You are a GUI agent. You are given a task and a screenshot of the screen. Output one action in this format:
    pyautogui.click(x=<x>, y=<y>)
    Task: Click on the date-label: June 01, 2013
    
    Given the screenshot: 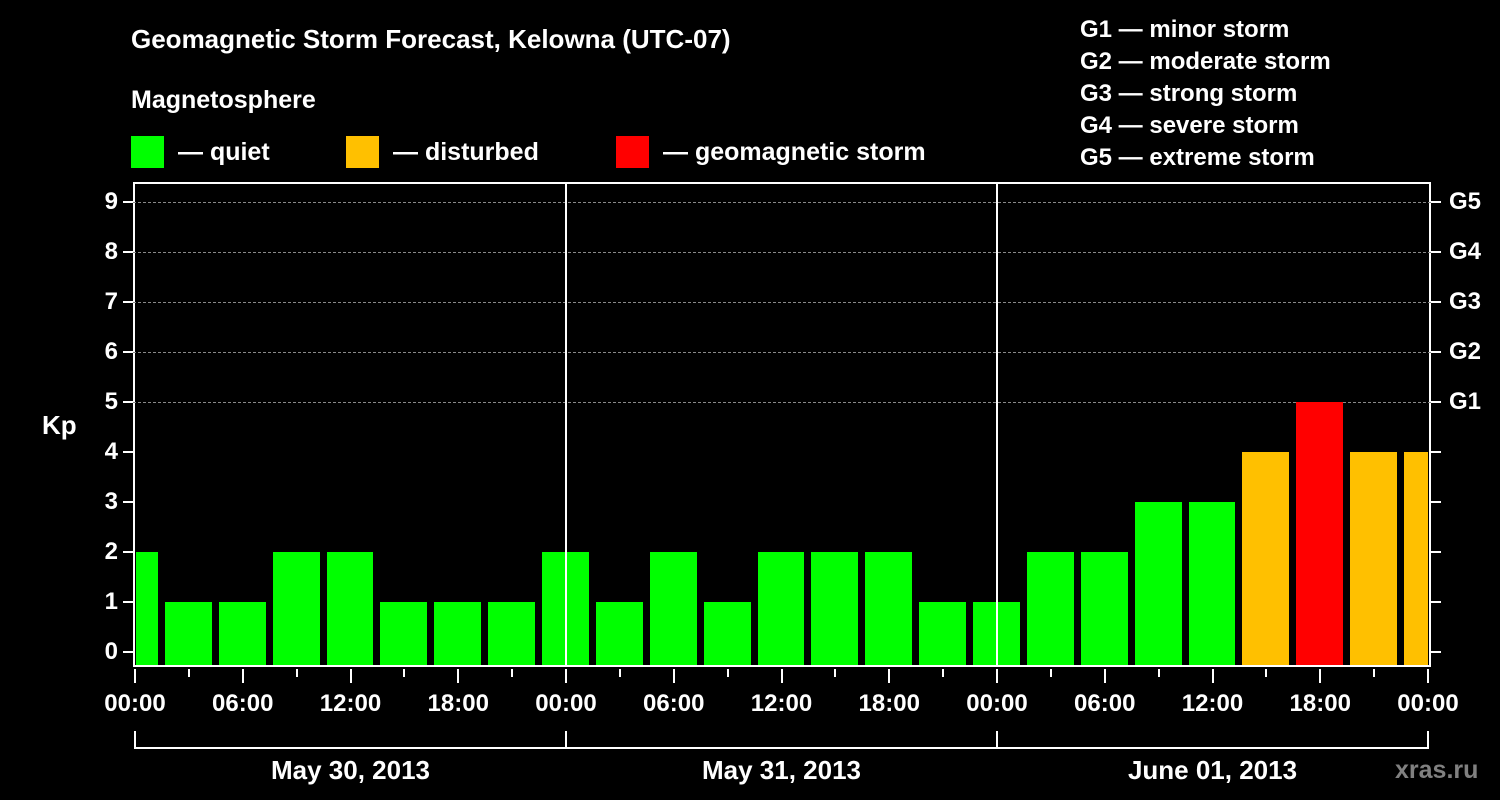 What is the action you would take?
    pyautogui.click(x=1212, y=770)
    